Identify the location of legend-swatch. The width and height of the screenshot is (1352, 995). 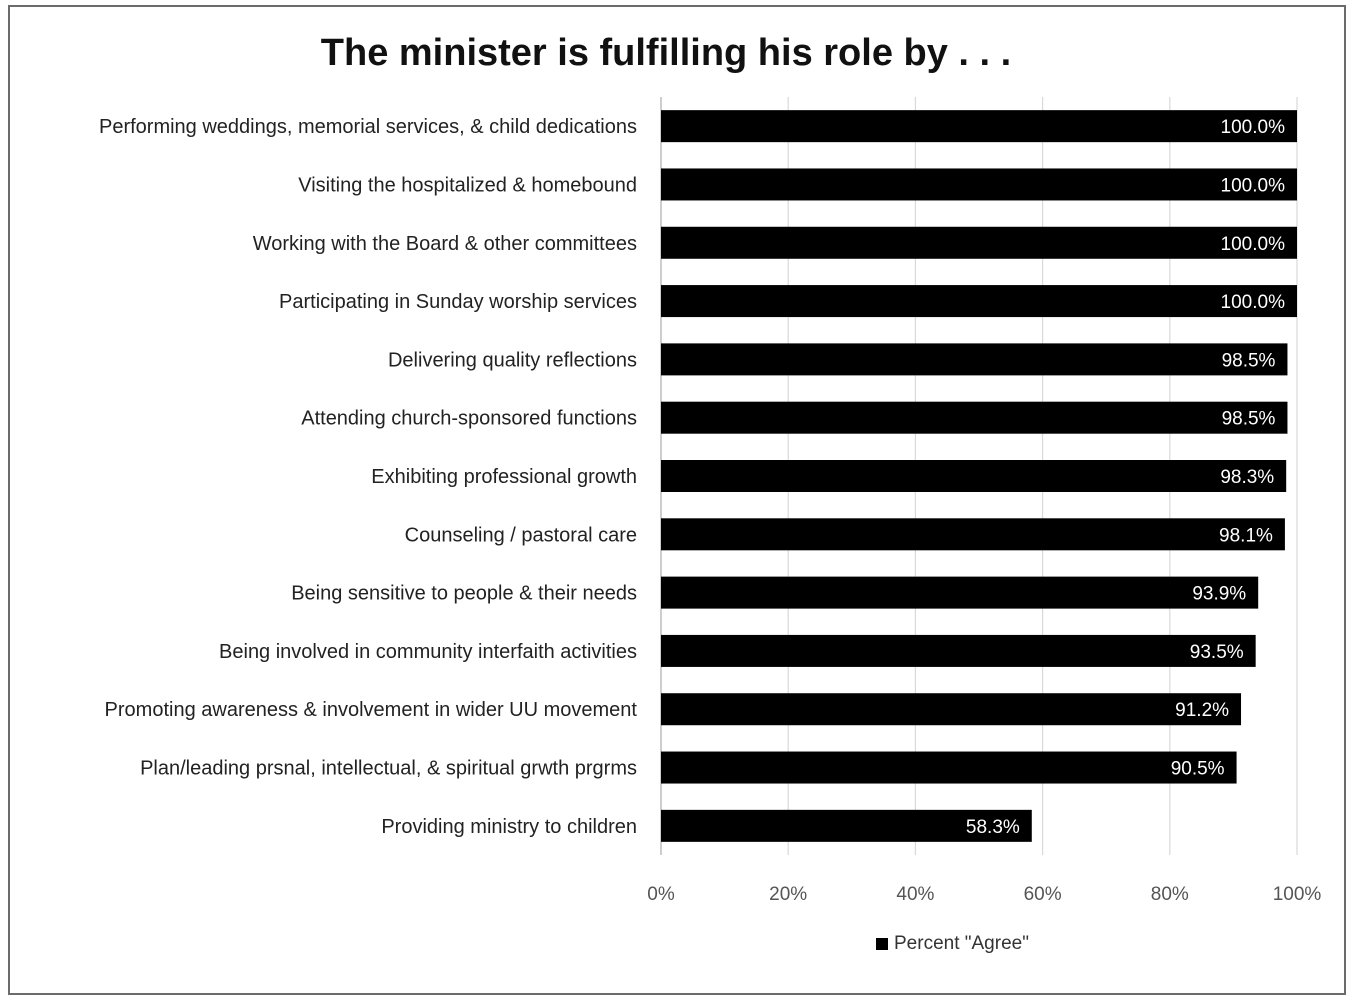
(882, 944).